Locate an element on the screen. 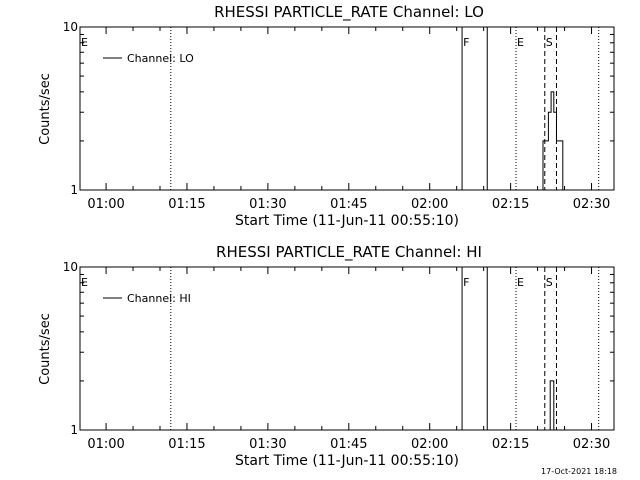 The width and height of the screenshot is (640, 480). legend: Channel: HI is located at coordinates (147, 298).